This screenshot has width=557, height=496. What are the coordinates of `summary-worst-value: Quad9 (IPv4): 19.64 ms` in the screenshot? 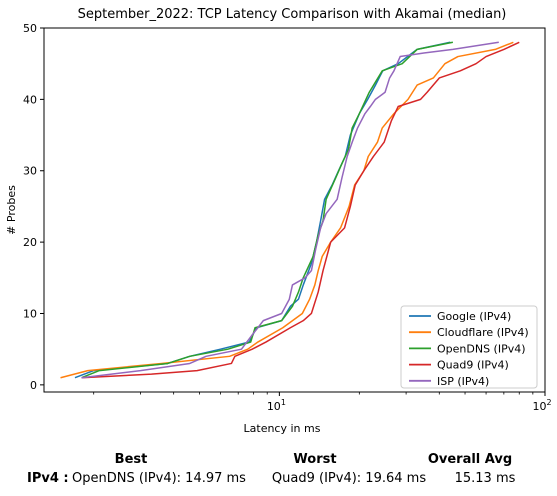 It's located at (349, 478).